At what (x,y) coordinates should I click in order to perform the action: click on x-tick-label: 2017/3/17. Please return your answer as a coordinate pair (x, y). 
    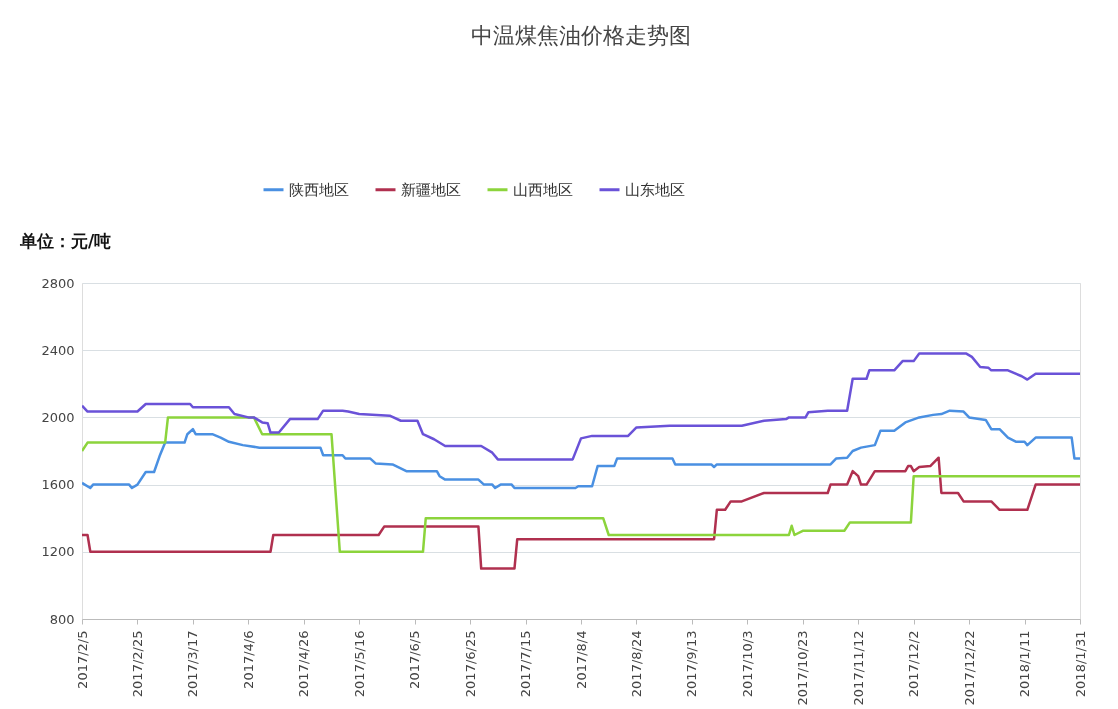
    Looking at the image, I should click on (193, 664).